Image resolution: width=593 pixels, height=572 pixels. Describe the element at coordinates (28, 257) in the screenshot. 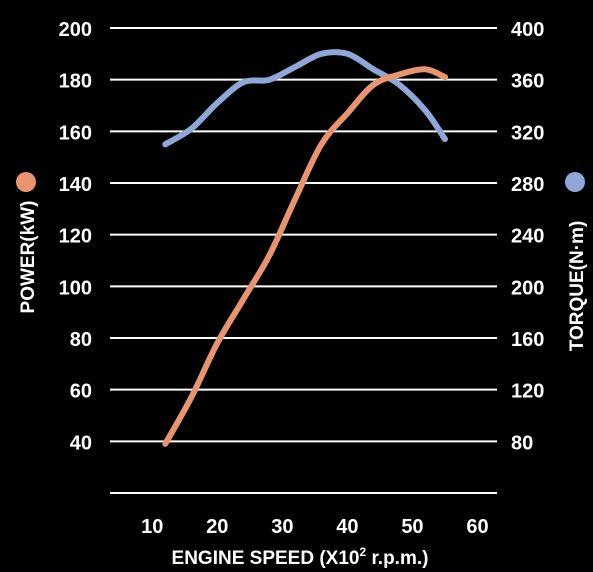

I see `y-axis-left-title: POWER(kW)` at that location.